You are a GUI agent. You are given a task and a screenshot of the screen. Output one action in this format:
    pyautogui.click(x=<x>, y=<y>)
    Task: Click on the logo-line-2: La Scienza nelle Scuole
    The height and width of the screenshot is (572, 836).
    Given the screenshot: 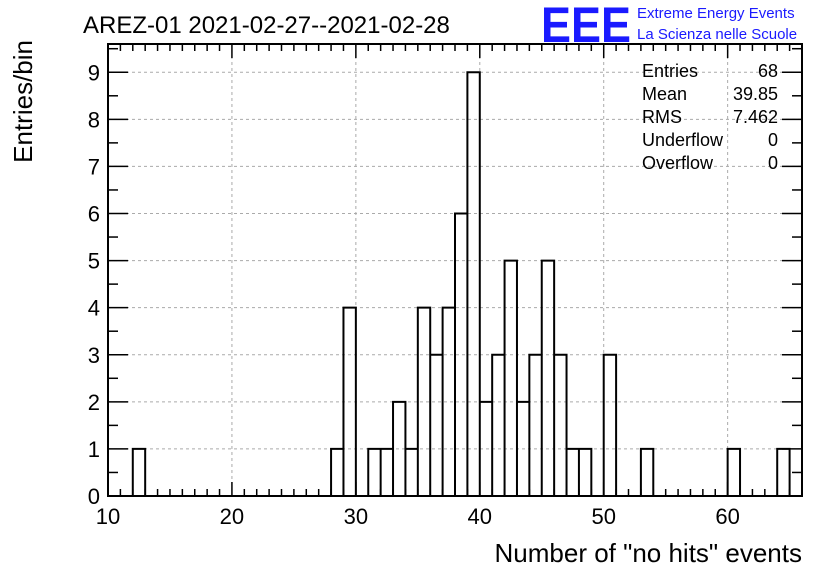 What is the action you would take?
    pyautogui.click(x=717, y=34)
    